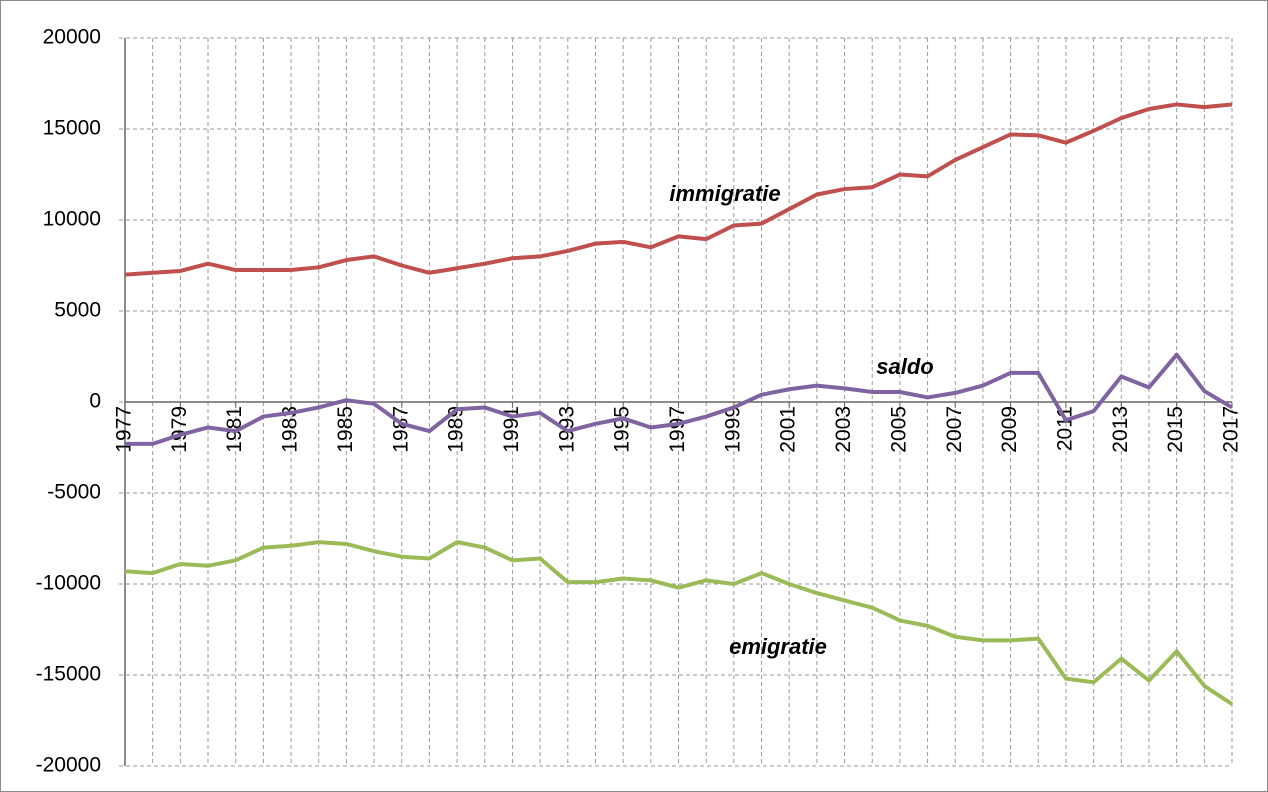  I want to click on series-label: saldo, so click(904, 366).